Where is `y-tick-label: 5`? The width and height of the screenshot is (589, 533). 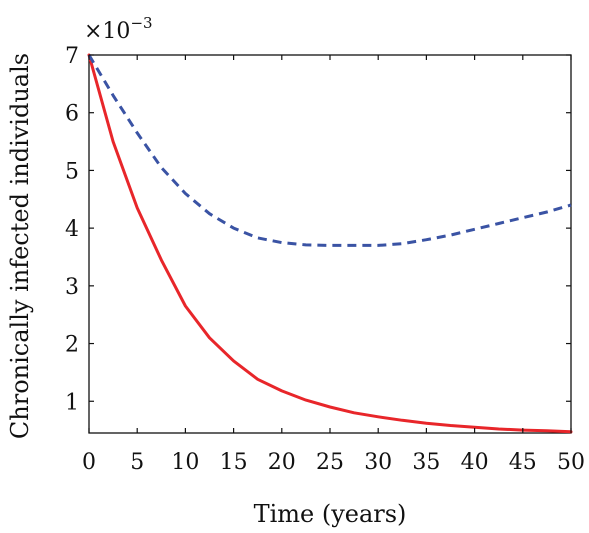 y-tick-label: 5 is located at coordinates (72, 171).